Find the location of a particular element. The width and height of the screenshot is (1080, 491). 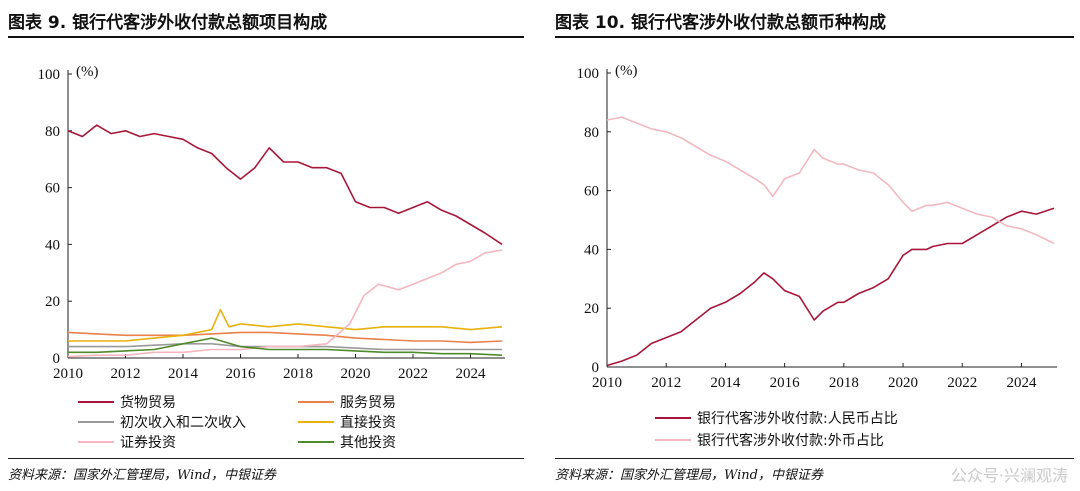

left-x-tick-label: 2024 is located at coordinates (471, 374).